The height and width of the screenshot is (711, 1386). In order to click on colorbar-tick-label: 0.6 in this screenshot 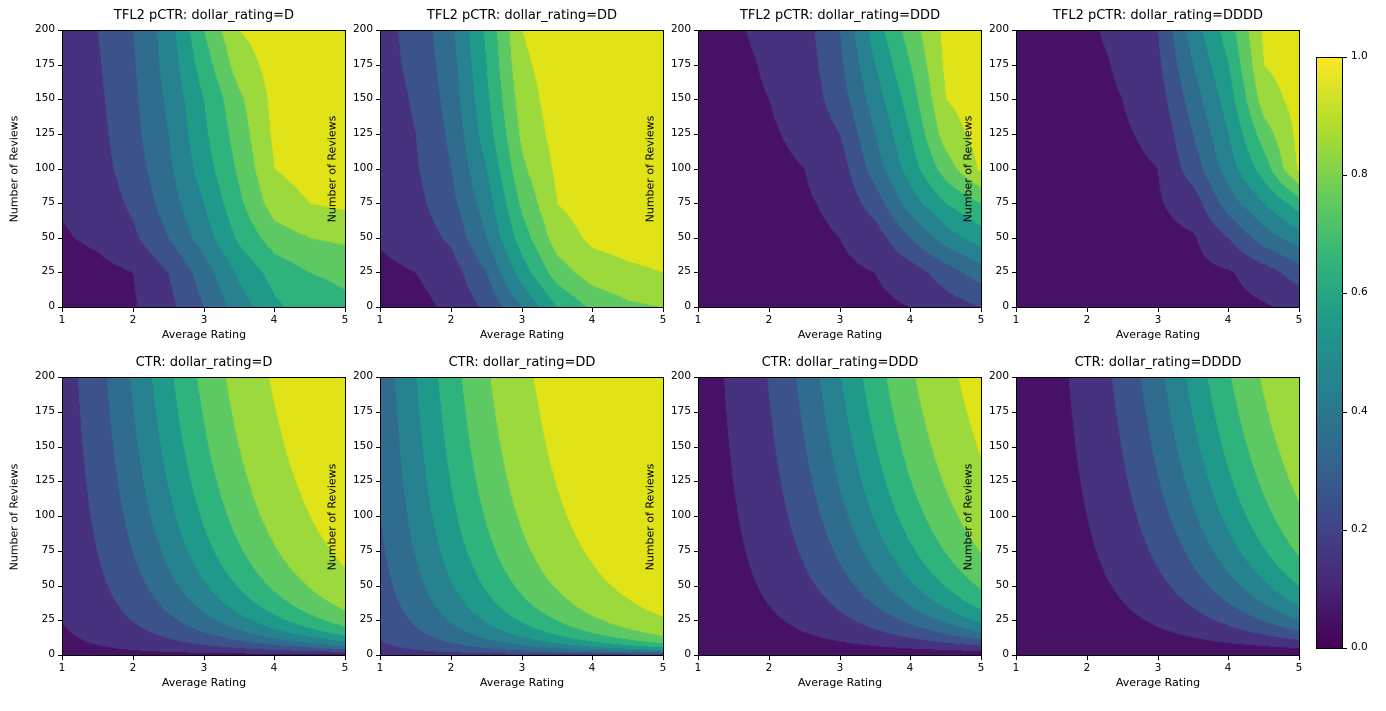, I will do `click(1359, 292)`.